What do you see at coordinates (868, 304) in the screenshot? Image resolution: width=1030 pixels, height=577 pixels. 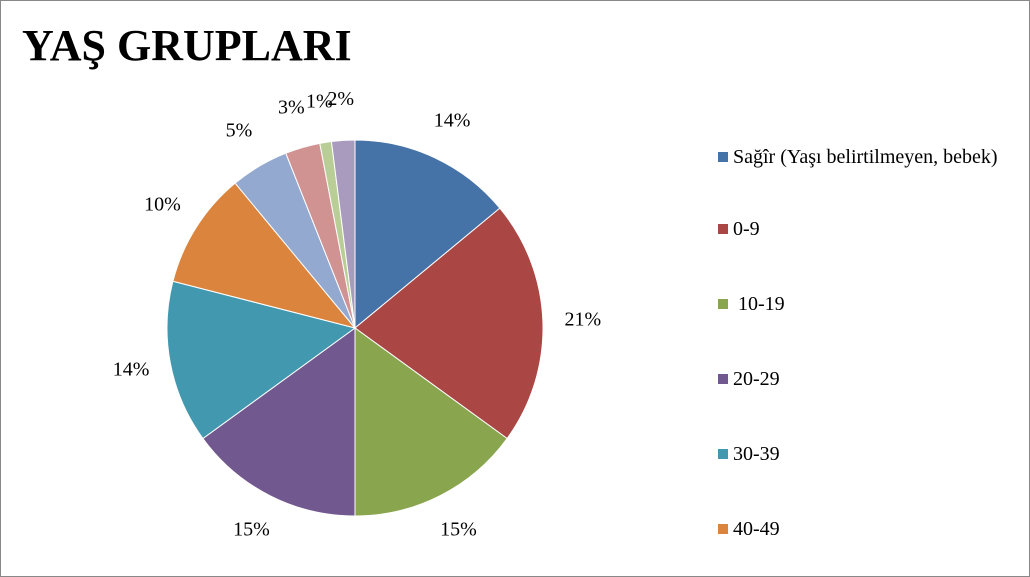 I see `legend-entry: 10-19` at bounding box center [868, 304].